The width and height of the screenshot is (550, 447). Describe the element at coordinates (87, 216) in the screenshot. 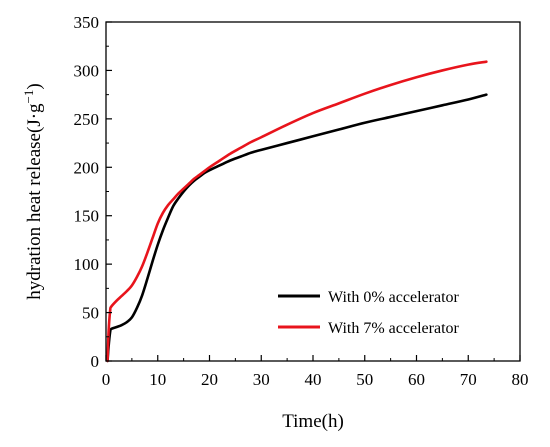

I see `y-tick-label: 150` at that location.